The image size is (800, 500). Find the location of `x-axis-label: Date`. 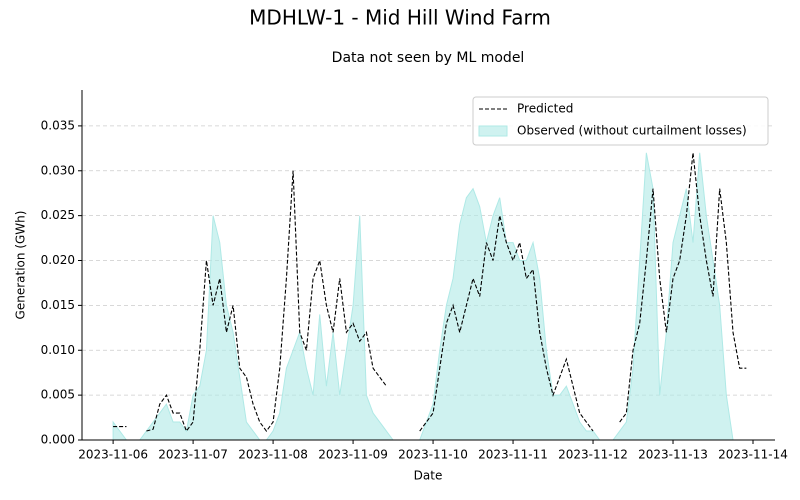

x-axis-label: Date is located at coordinates (428, 476).